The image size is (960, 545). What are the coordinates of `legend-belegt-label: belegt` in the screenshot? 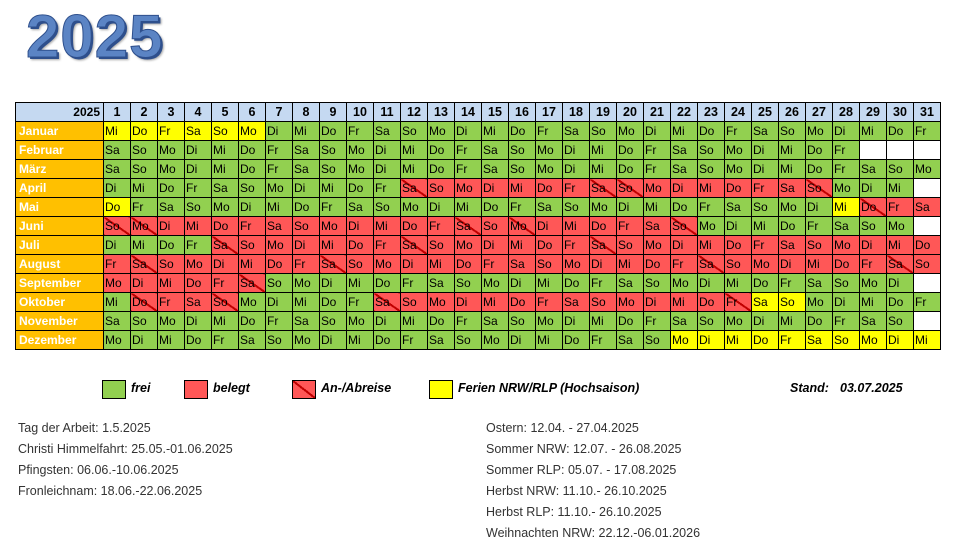 It's located at (231, 388).